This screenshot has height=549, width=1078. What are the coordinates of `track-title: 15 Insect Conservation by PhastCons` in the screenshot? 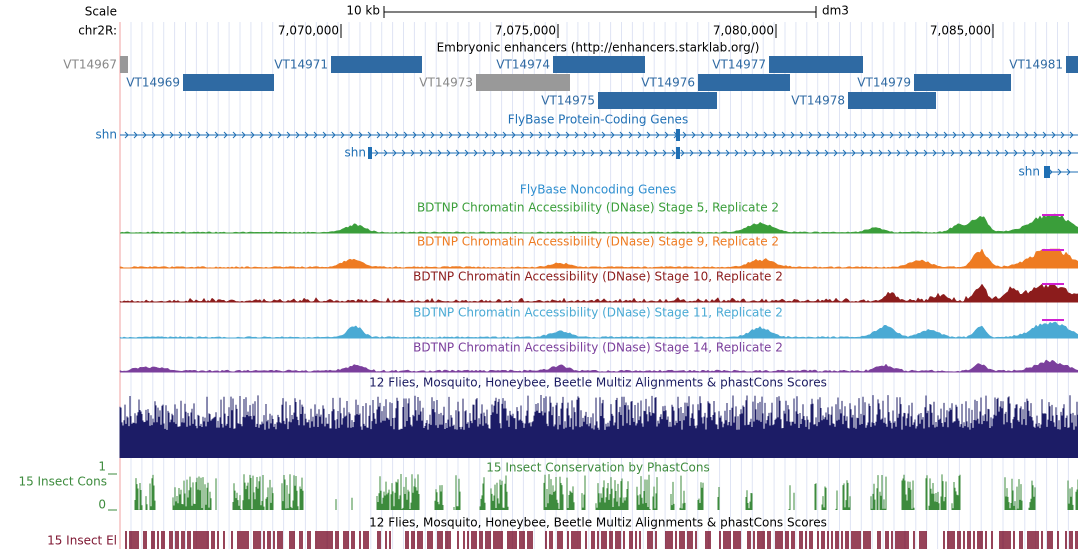 It's located at (597, 468).